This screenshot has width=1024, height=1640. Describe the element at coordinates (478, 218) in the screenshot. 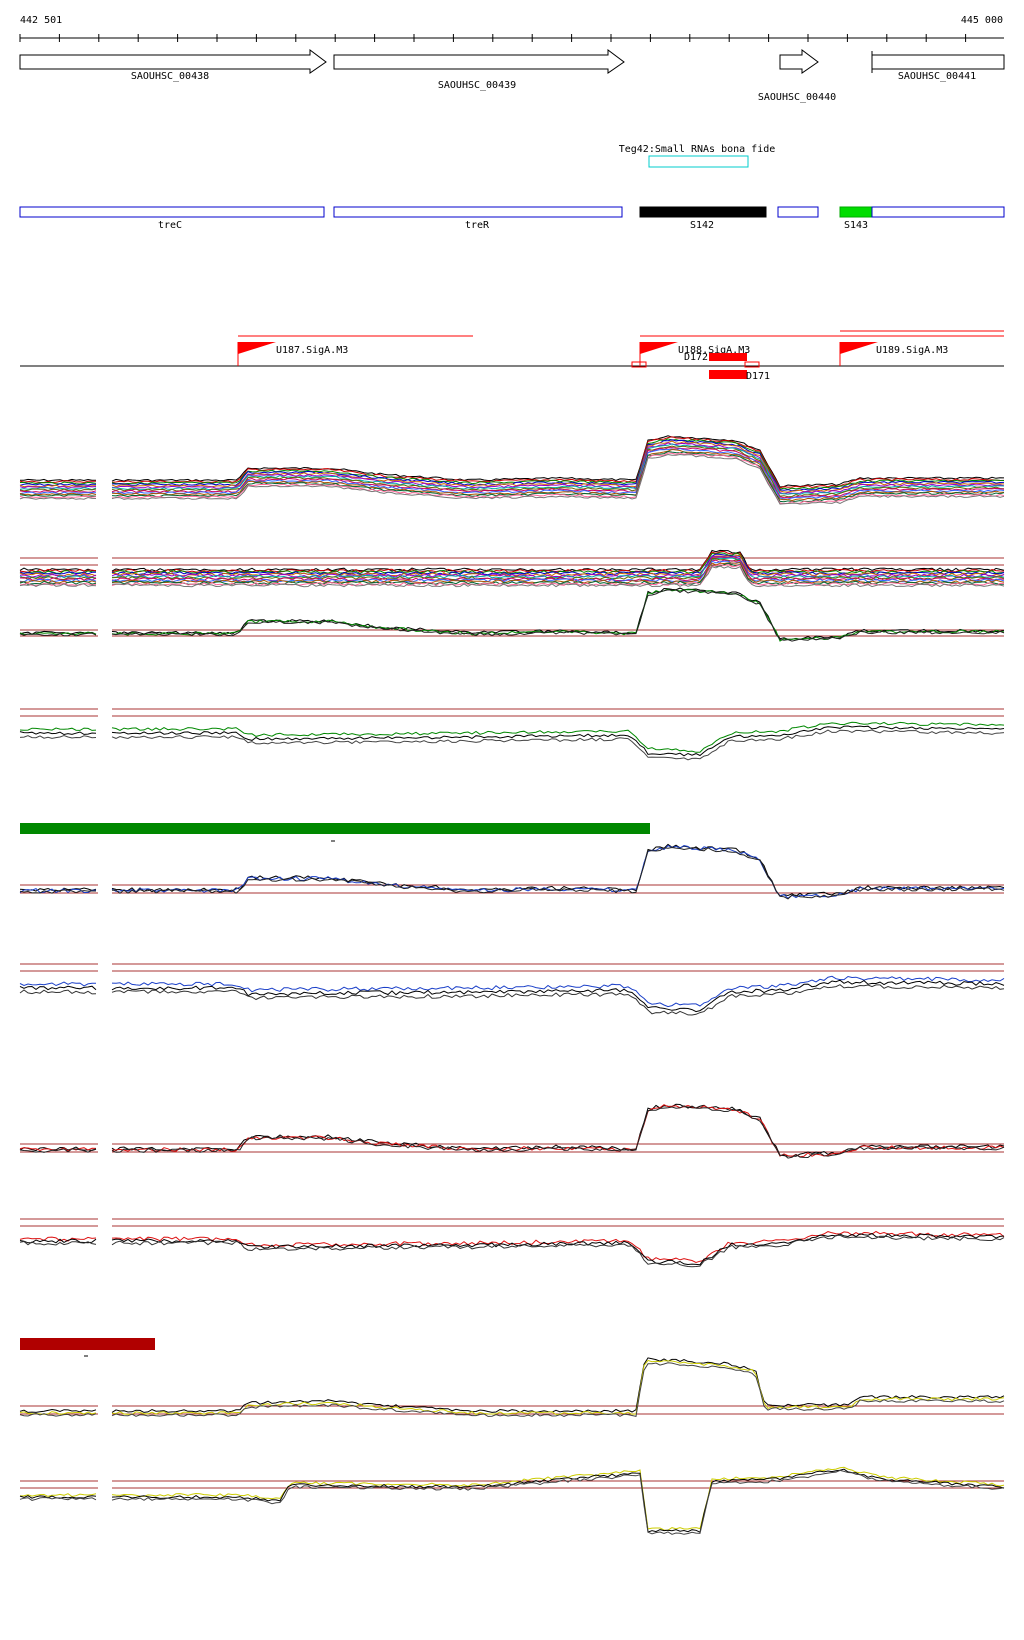

I see `region-trer: treR` at that location.